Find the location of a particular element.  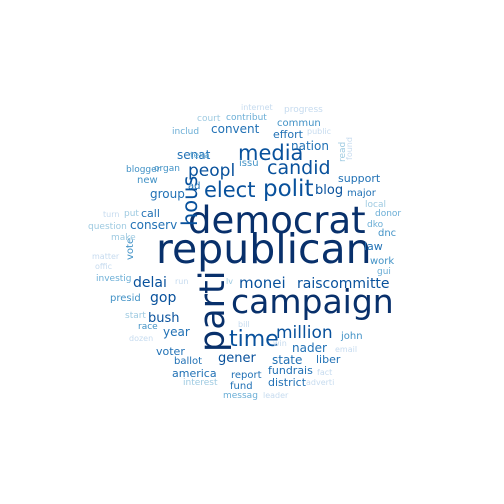

word-blogger: blogger is located at coordinates (143, 170).